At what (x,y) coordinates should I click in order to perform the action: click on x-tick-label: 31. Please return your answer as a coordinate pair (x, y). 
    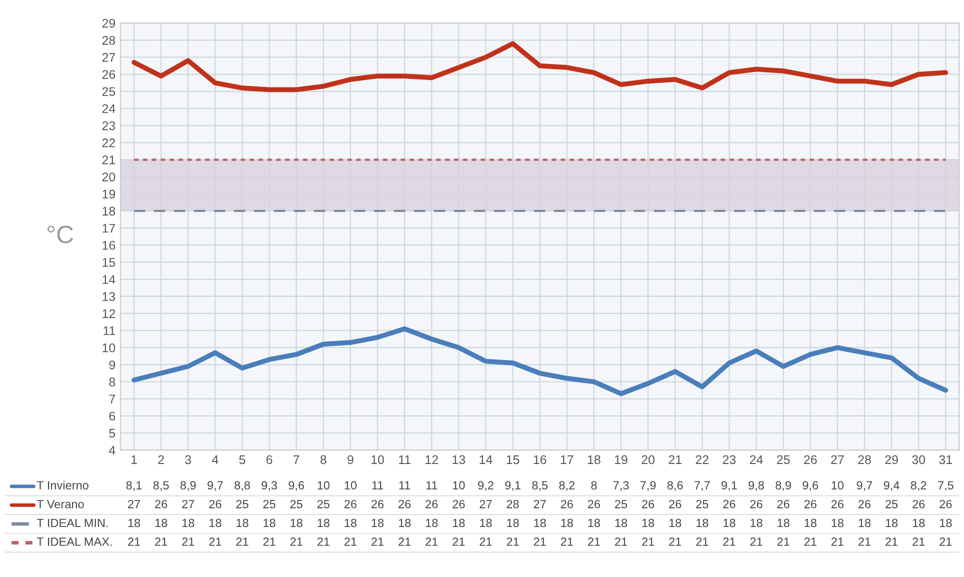
    Looking at the image, I should click on (945, 459).